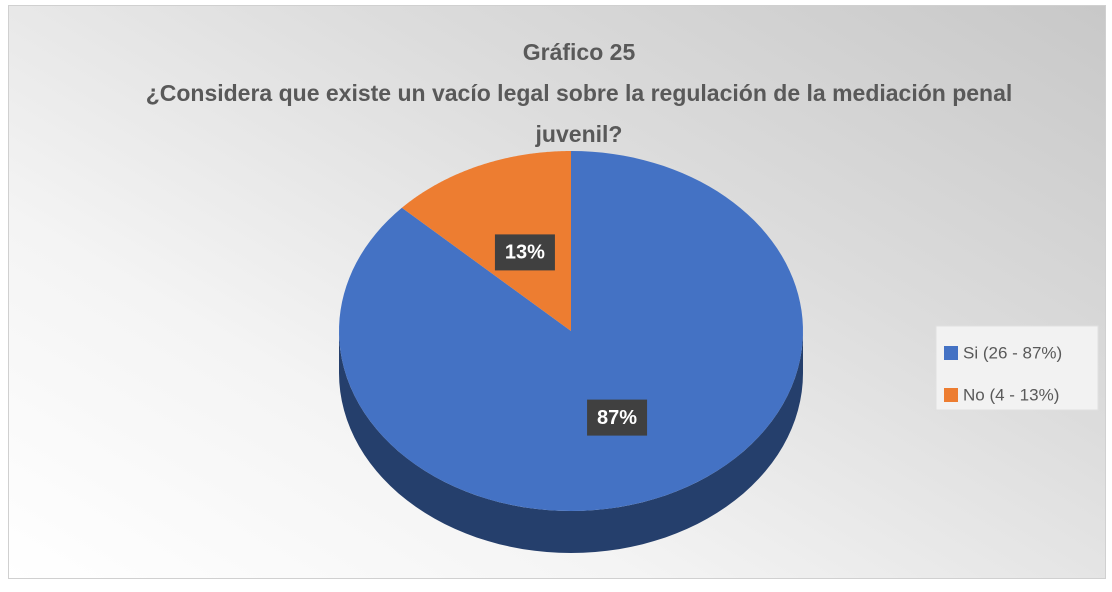 This screenshot has height=592, width=1112. Describe the element at coordinates (579, 52) in the screenshot. I see `chart-title: Gráfico 25` at that location.